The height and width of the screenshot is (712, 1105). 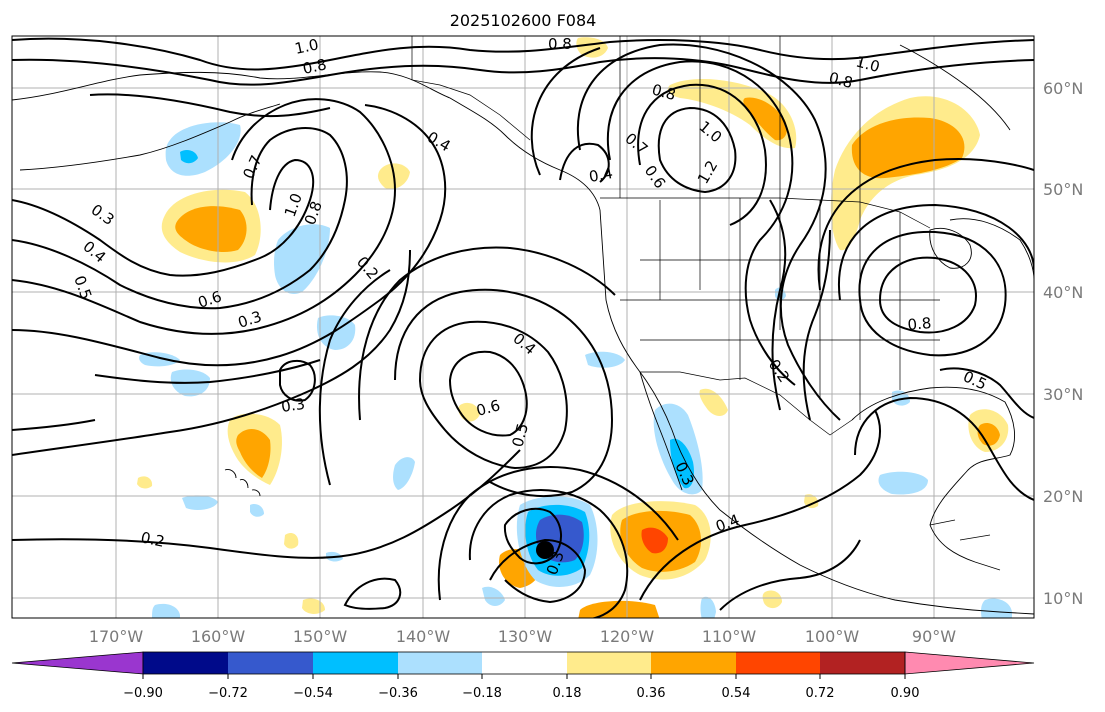 I want to click on lon-label: 90°W, so click(x=934, y=636).